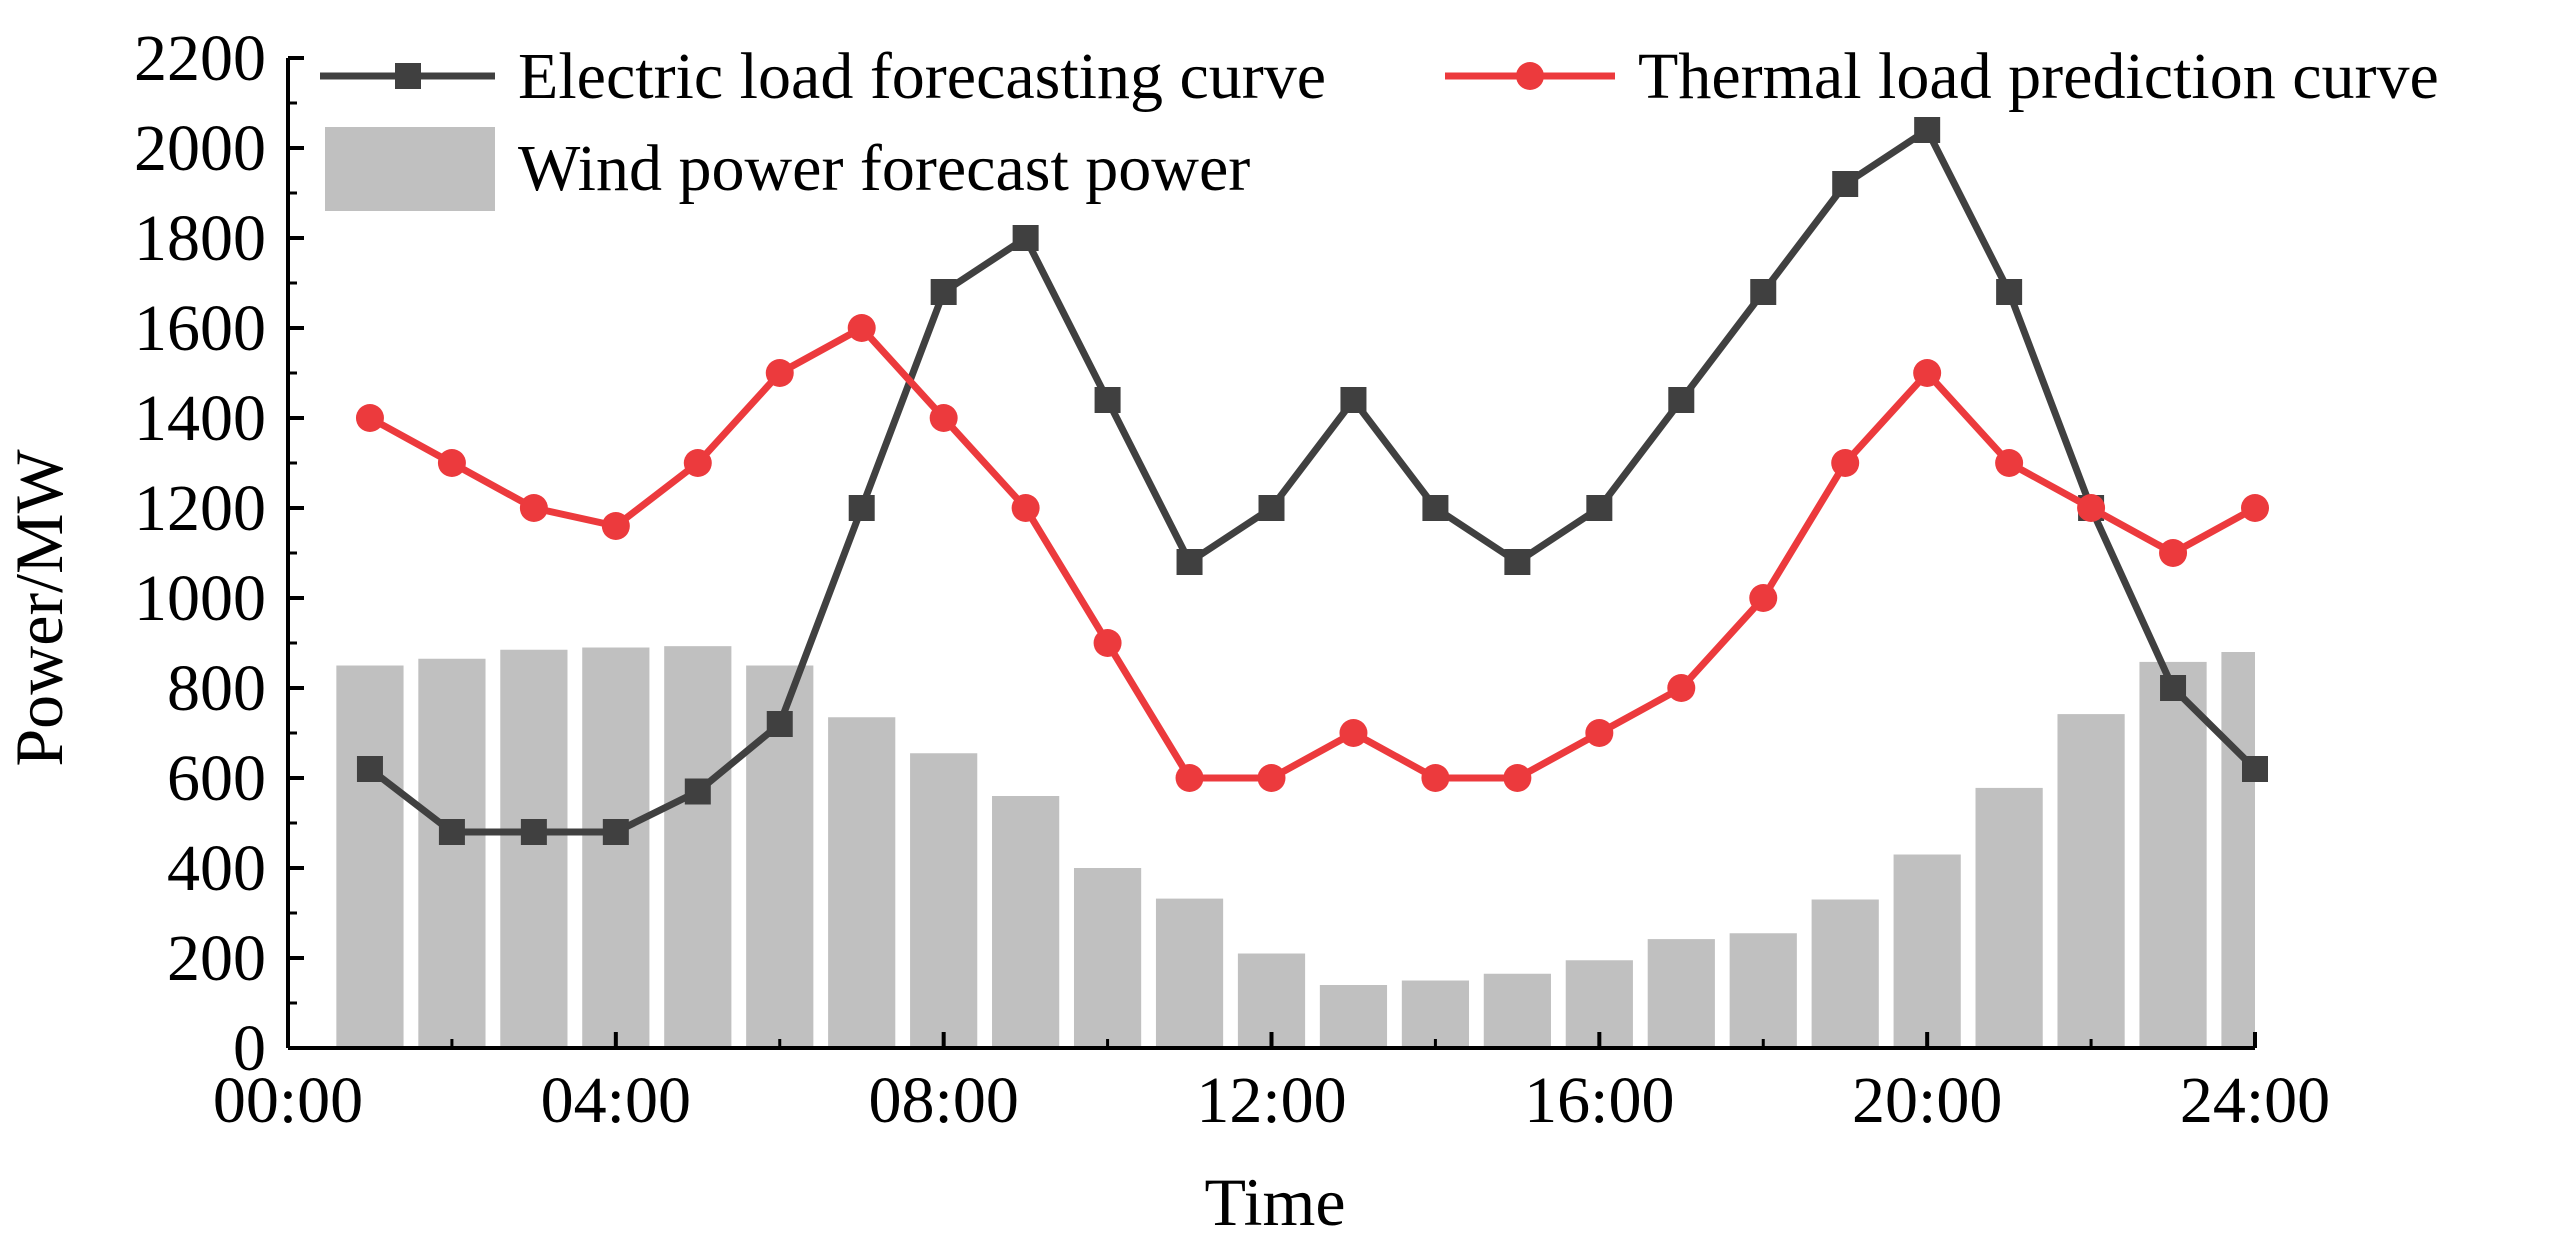 This screenshot has width=2573, height=1257. I want to click on y-tick-label: 1000, so click(200, 598).